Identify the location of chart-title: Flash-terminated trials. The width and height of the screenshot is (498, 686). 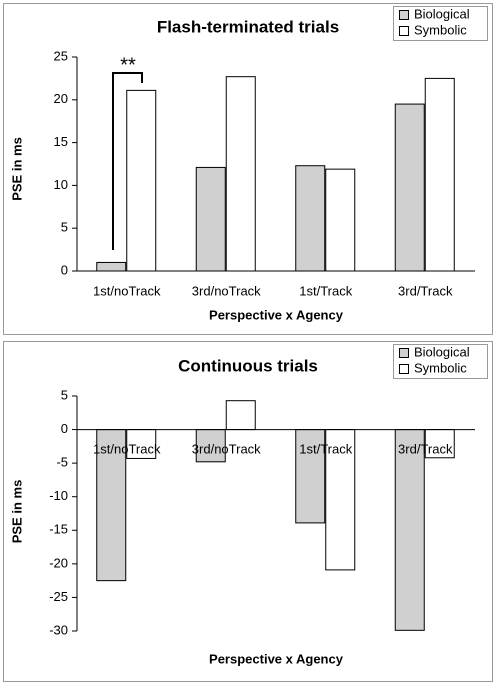
(248, 26).